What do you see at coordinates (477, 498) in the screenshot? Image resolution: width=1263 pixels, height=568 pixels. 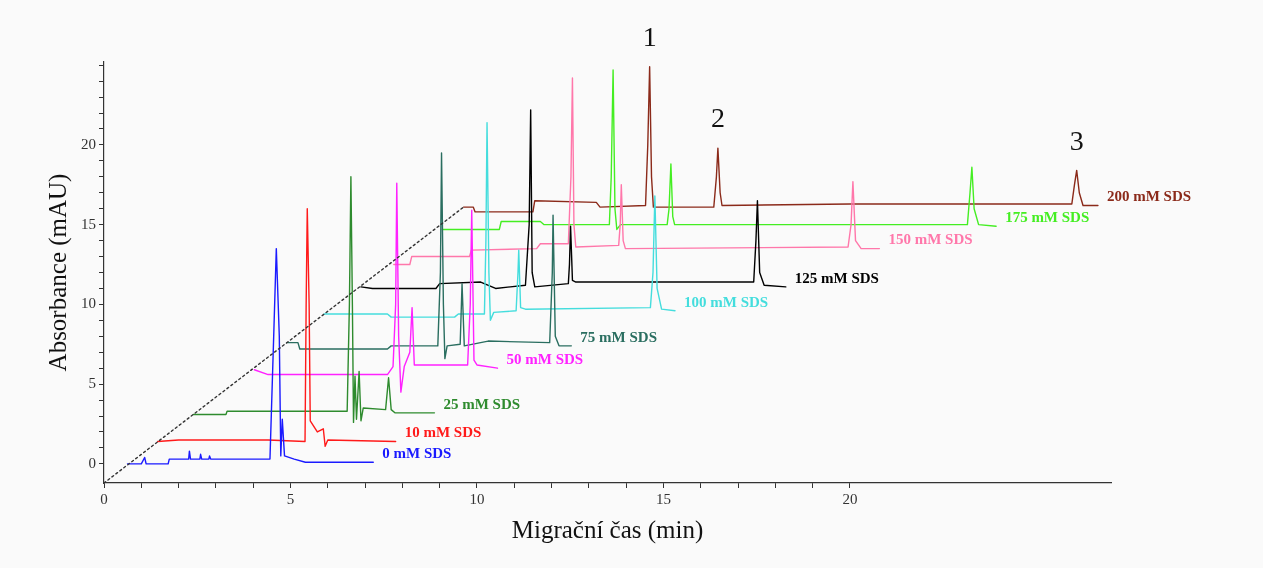 I see `x-tick-label: 10` at bounding box center [477, 498].